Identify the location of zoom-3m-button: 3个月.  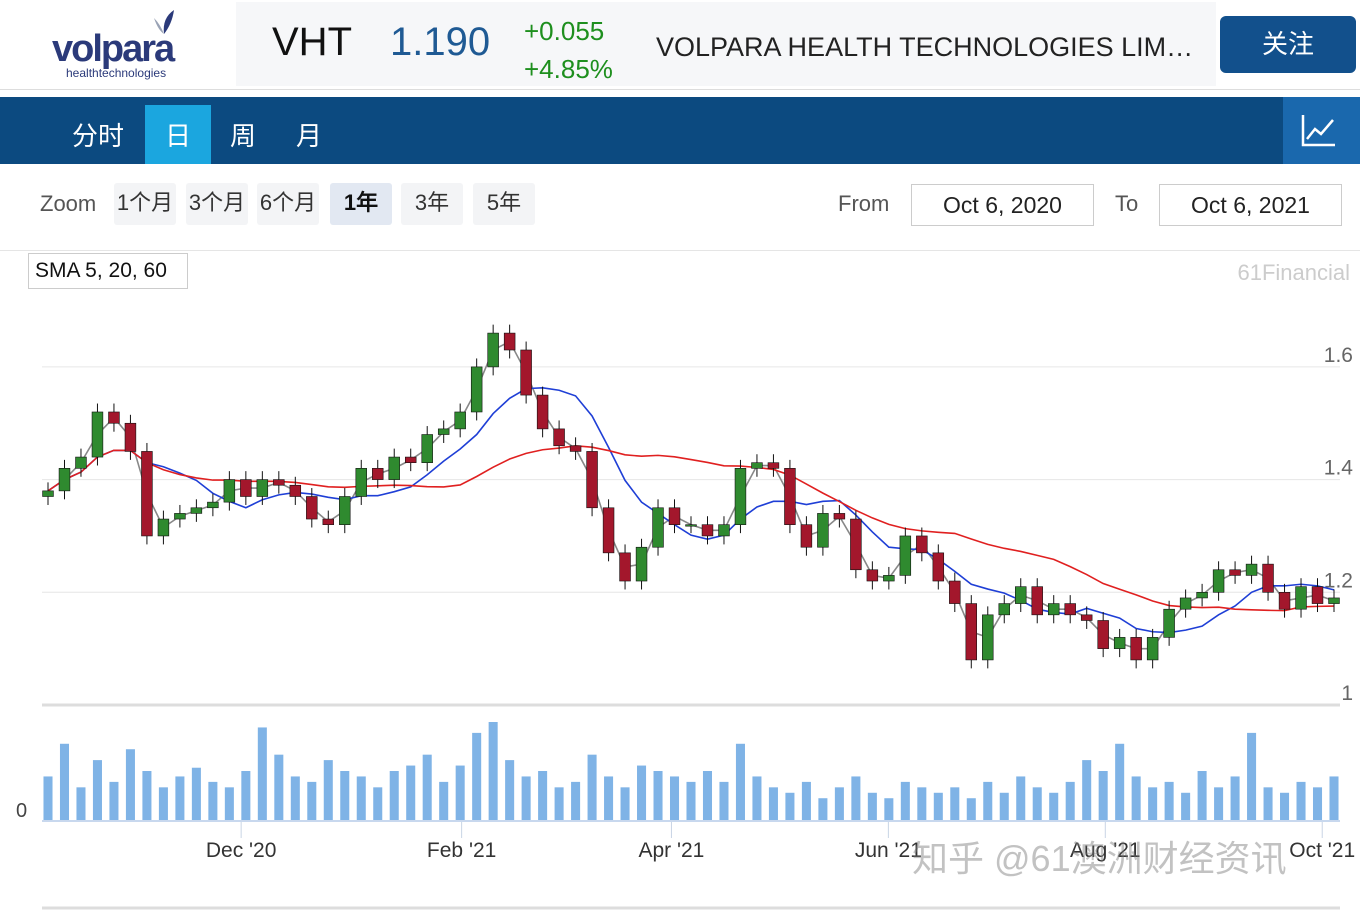
(217, 204).